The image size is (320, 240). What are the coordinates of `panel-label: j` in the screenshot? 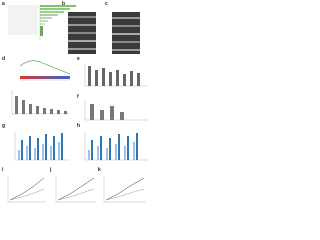 It's located at (50, 170).